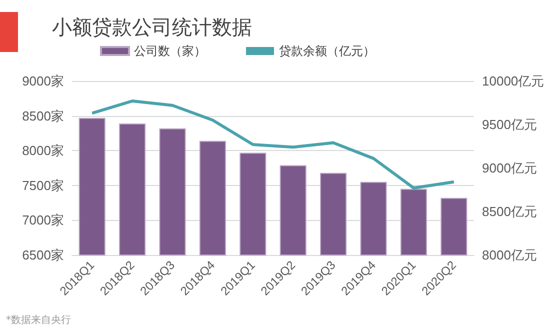  What do you see at coordinates (513, 81) in the screenshot?
I see `y2-tick-label: 10000亿元` at bounding box center [513, 81].